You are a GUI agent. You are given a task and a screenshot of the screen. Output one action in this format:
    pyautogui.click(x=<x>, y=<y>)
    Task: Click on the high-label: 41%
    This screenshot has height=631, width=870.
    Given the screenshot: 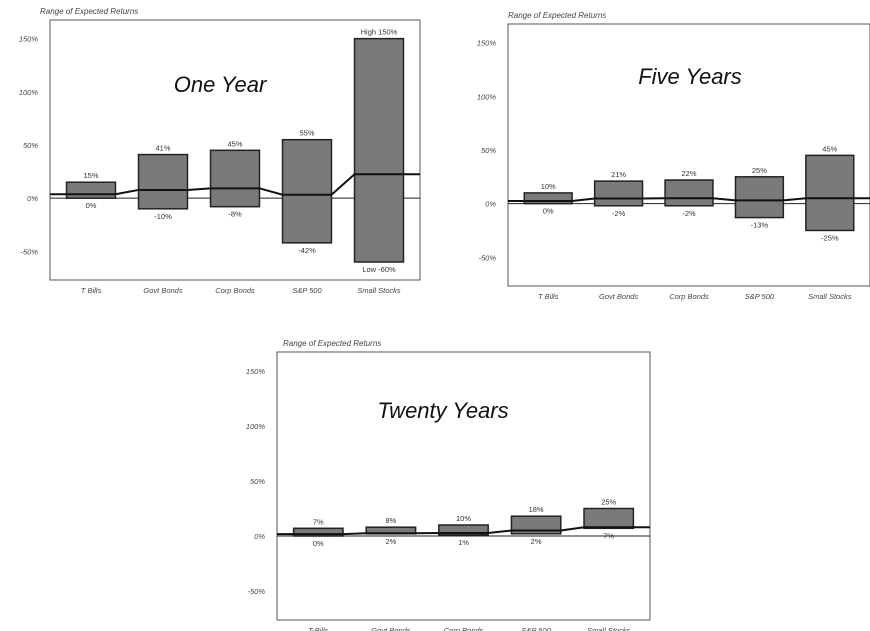 What is the action you would take?
    pyautogui.click(x=162, y=148)
    